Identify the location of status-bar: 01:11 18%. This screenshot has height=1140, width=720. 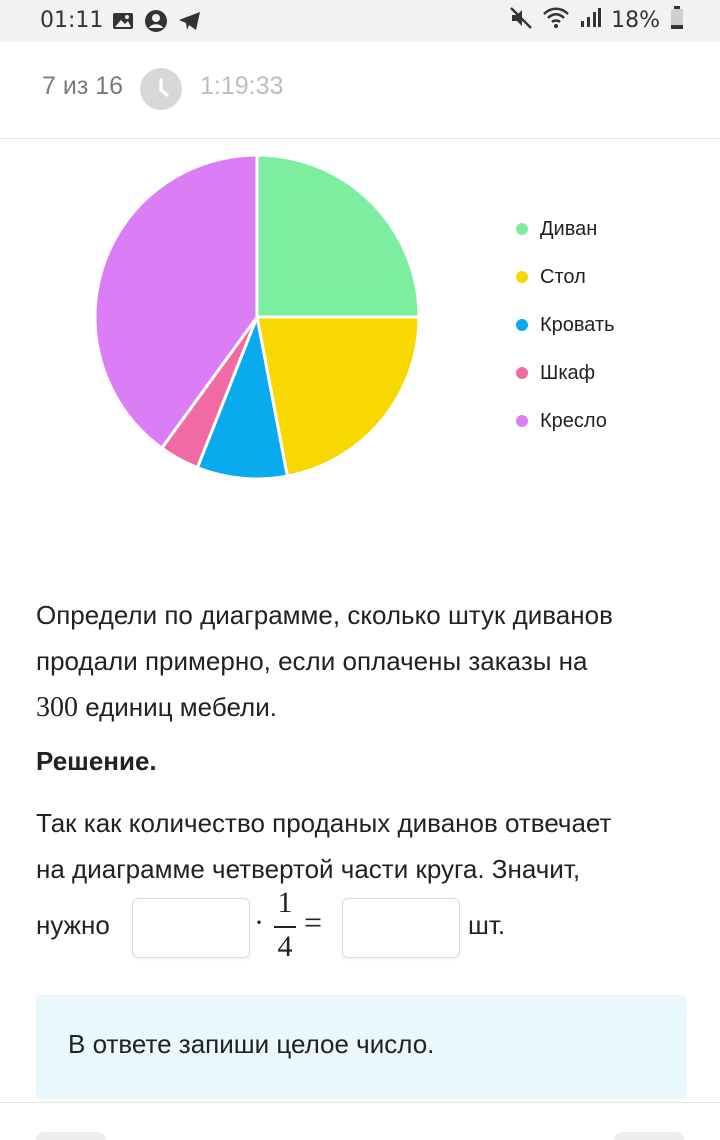
(360, 21).